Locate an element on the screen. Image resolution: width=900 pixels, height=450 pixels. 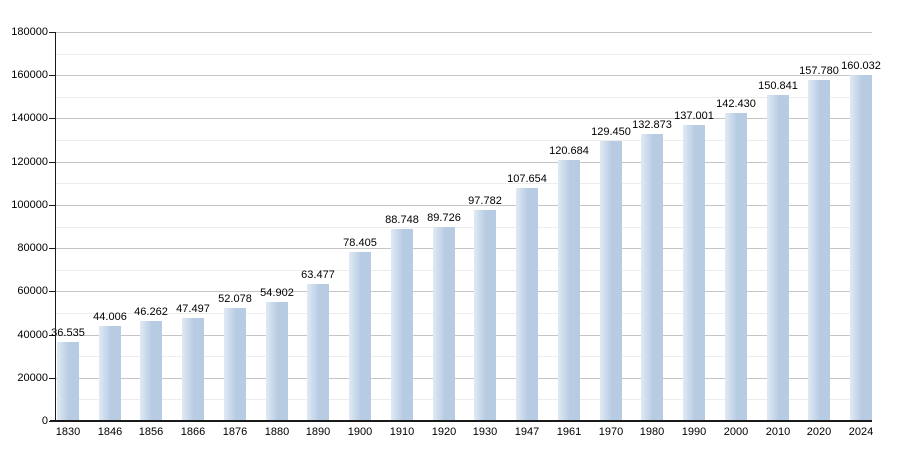
bar-value-label: 97.782 is located at coordinates (485, 201).